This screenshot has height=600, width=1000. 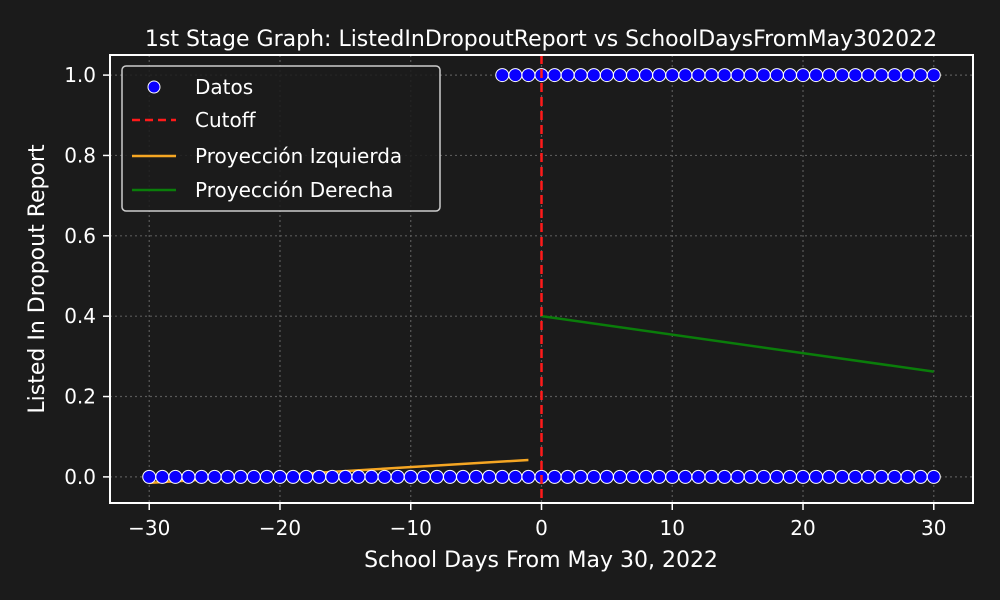 I want to click on x-tick-label: 30, so click(x=933, y=528).